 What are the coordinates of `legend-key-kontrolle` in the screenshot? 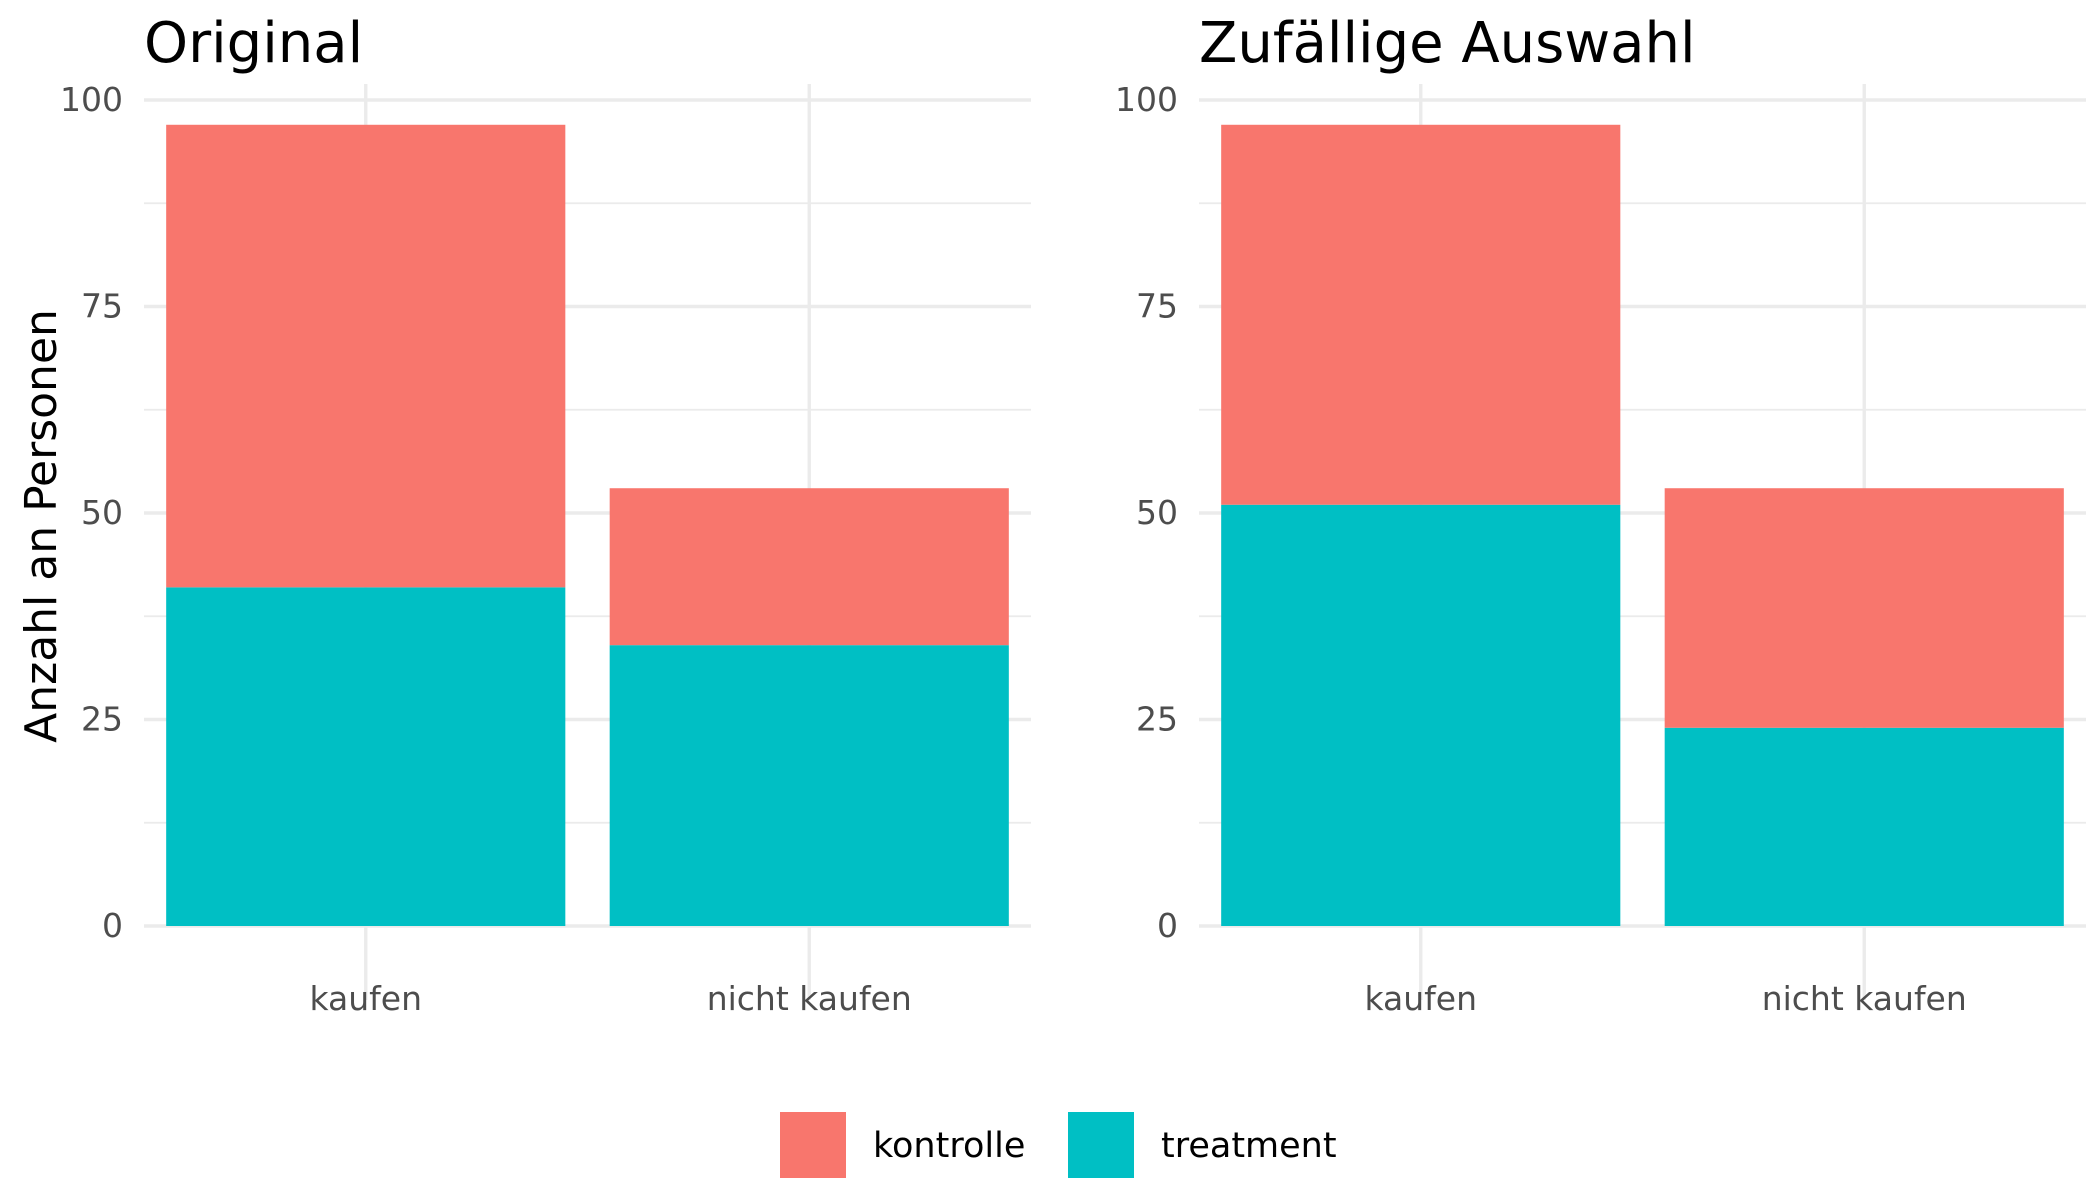 It's located at (813, 1145).